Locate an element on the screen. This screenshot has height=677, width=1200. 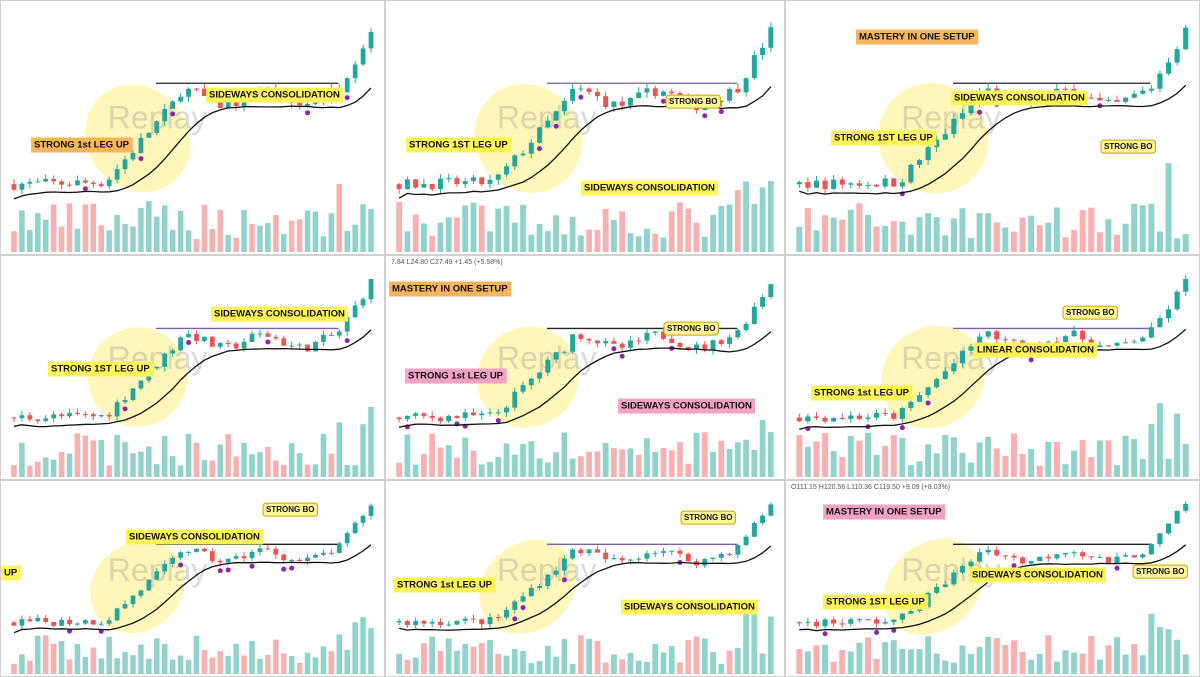
annotation-label: STRONG 1ST LEG UP is located at coordinates (100, 369).